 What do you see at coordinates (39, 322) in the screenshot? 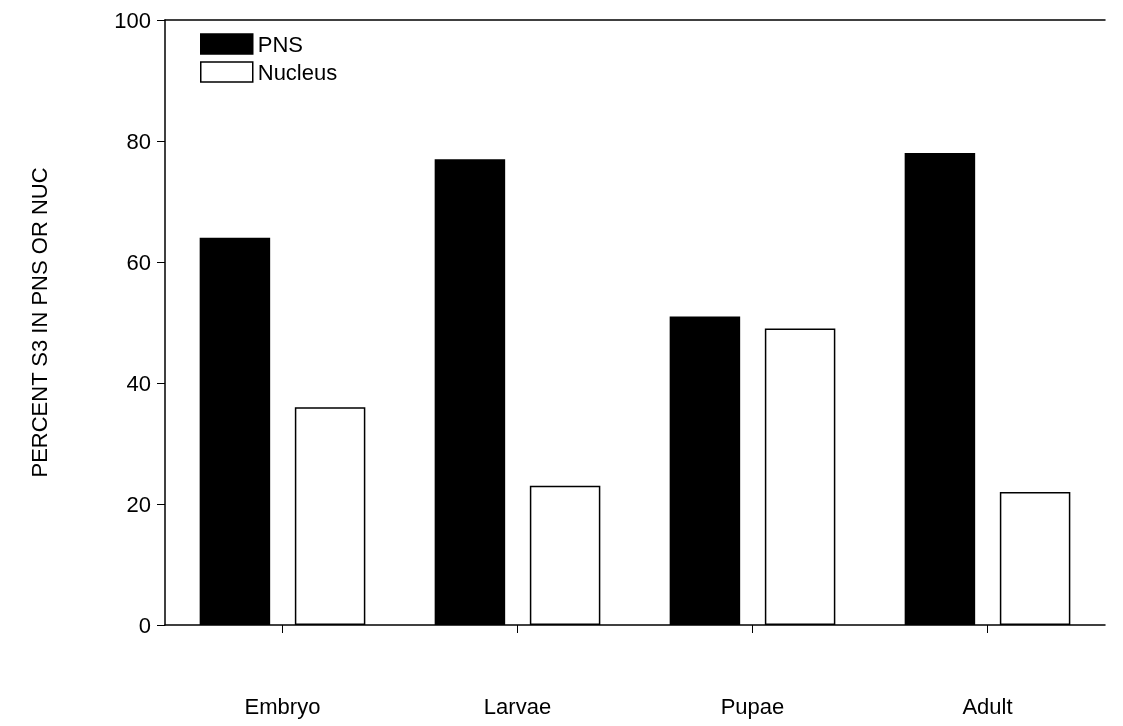
I see `y-axis-title: PERCENT S3 IN PNS OR NUC` at bounding box center [39, 322].